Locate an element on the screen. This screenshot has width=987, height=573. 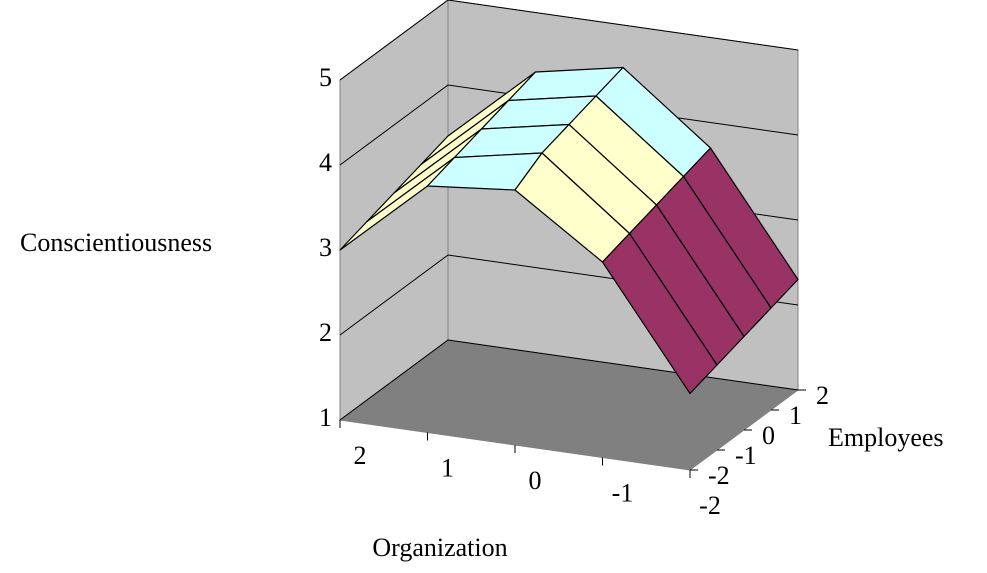
y-axis-label: Employees is located at coordinates (886, 437).